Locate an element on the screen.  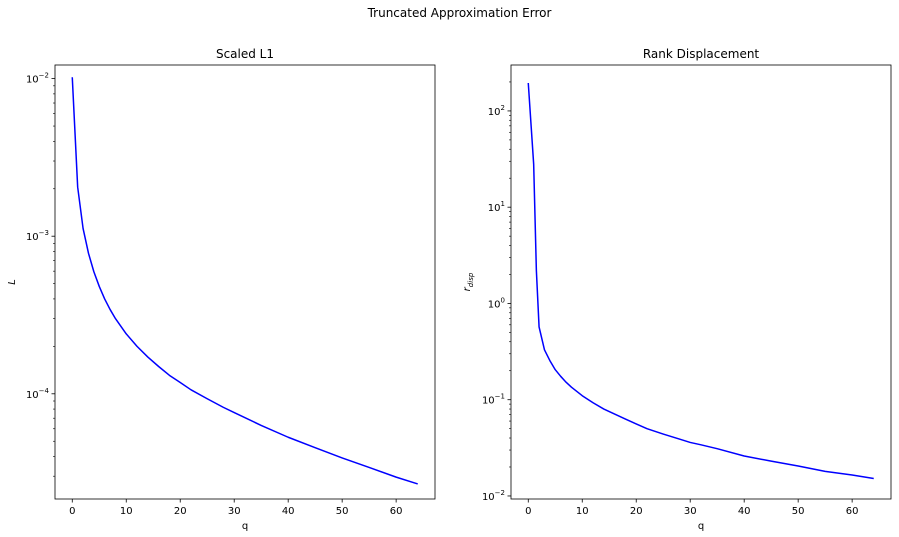
figure-suptitle: Truncated Approximation Error is located at coordinates (459, 13).